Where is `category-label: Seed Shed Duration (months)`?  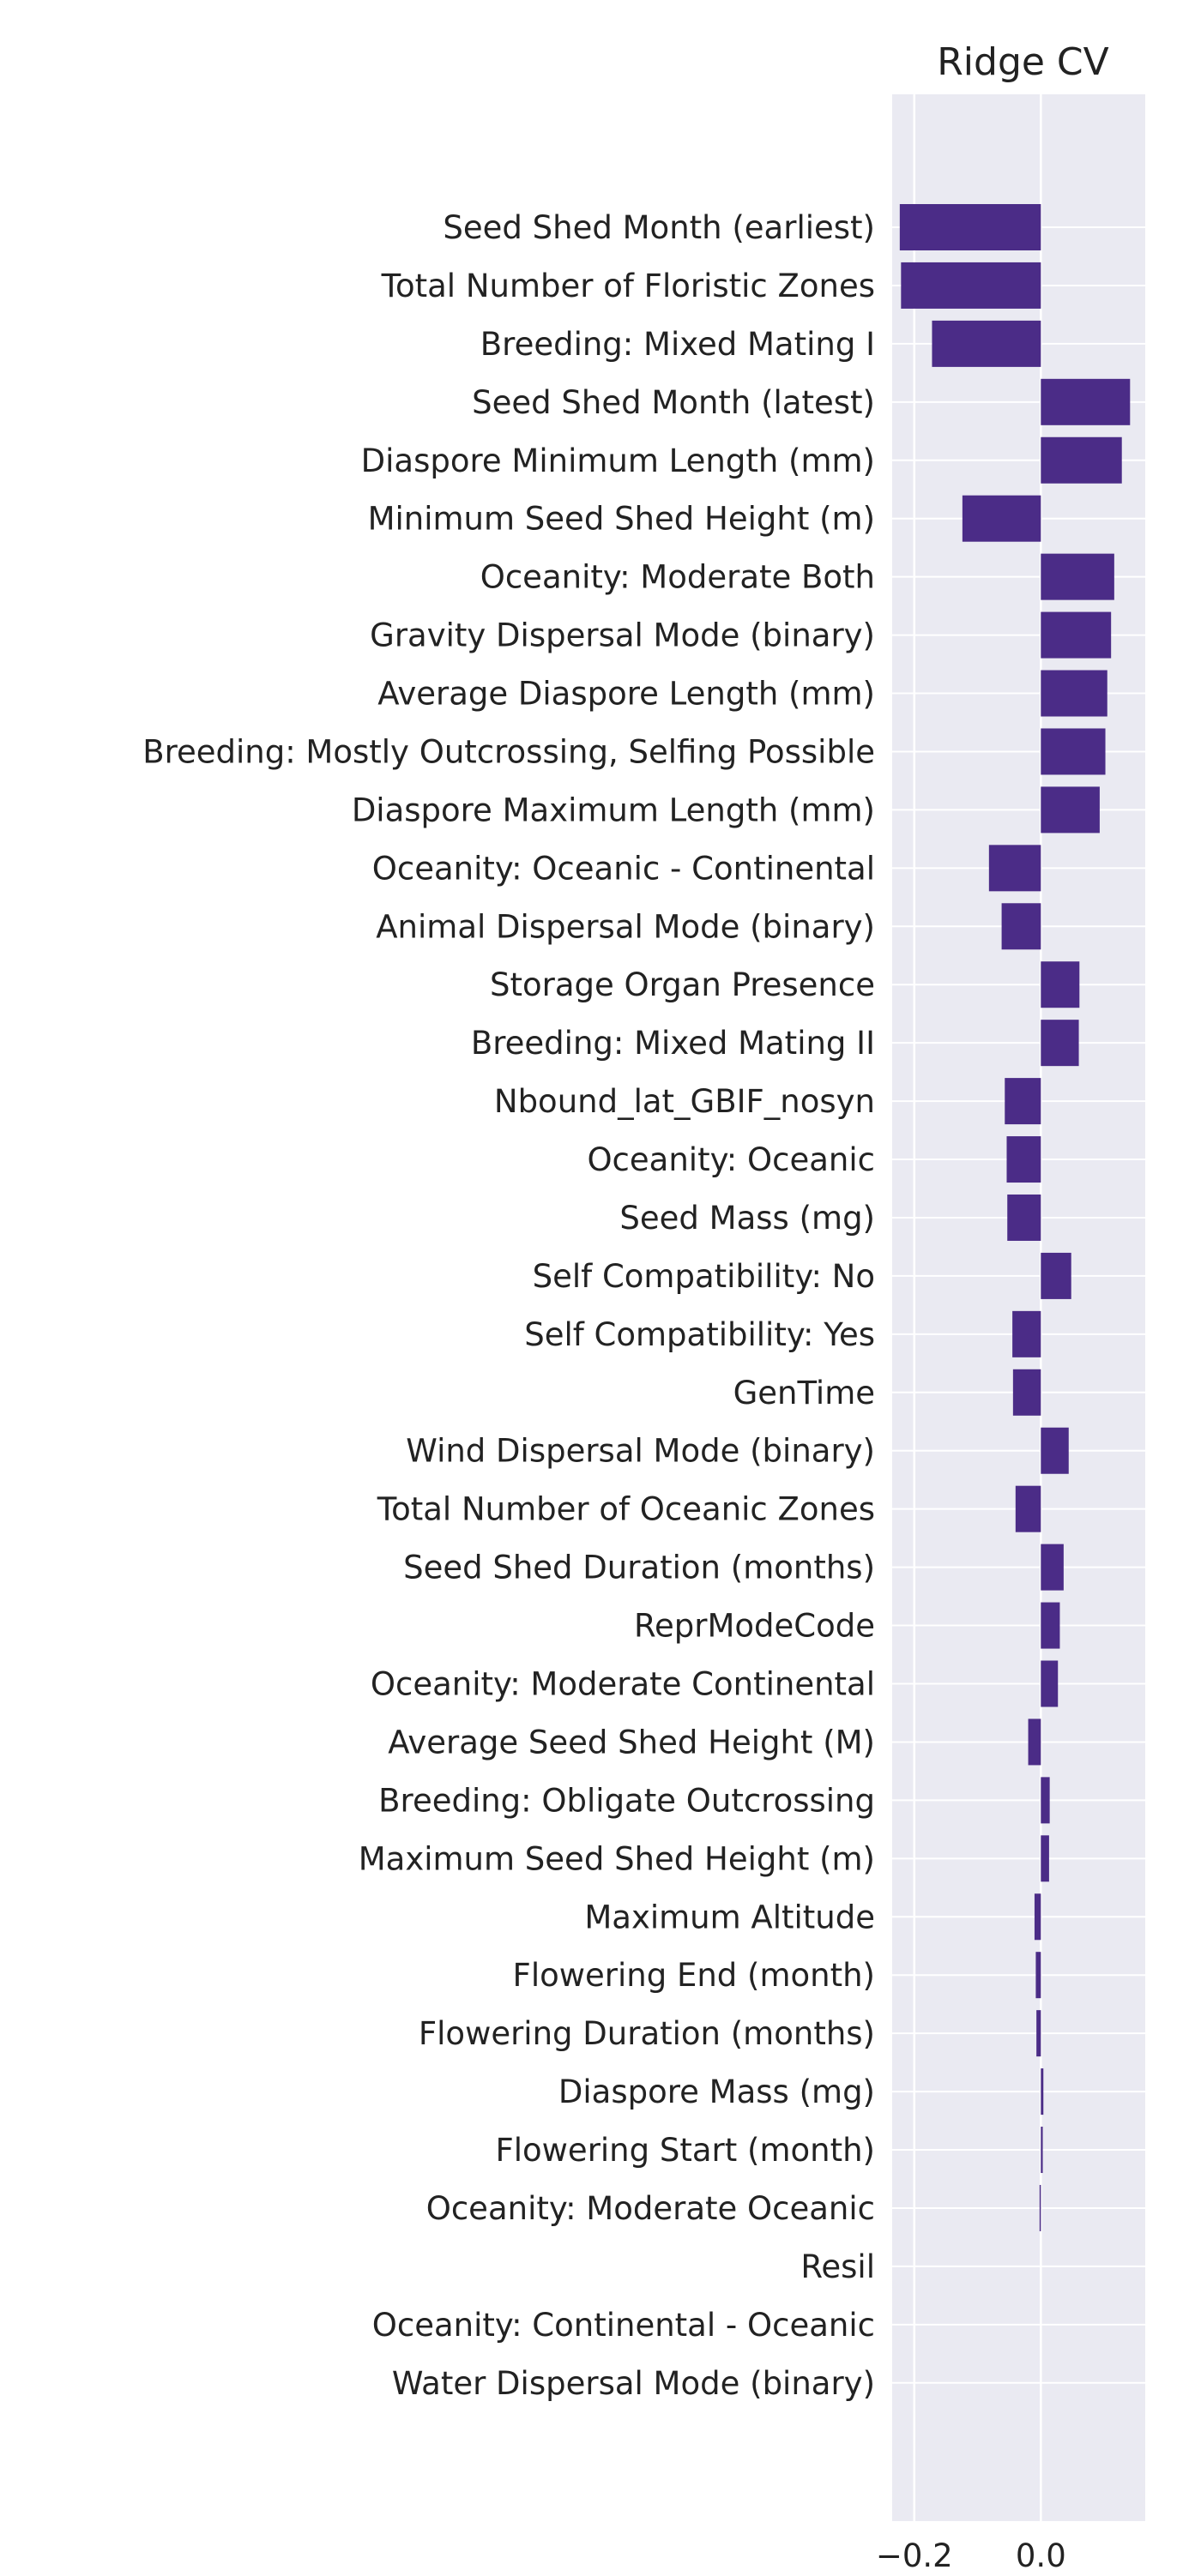 category-label: Seed Shed Duration (months) is located at coordinates (639, 1568).